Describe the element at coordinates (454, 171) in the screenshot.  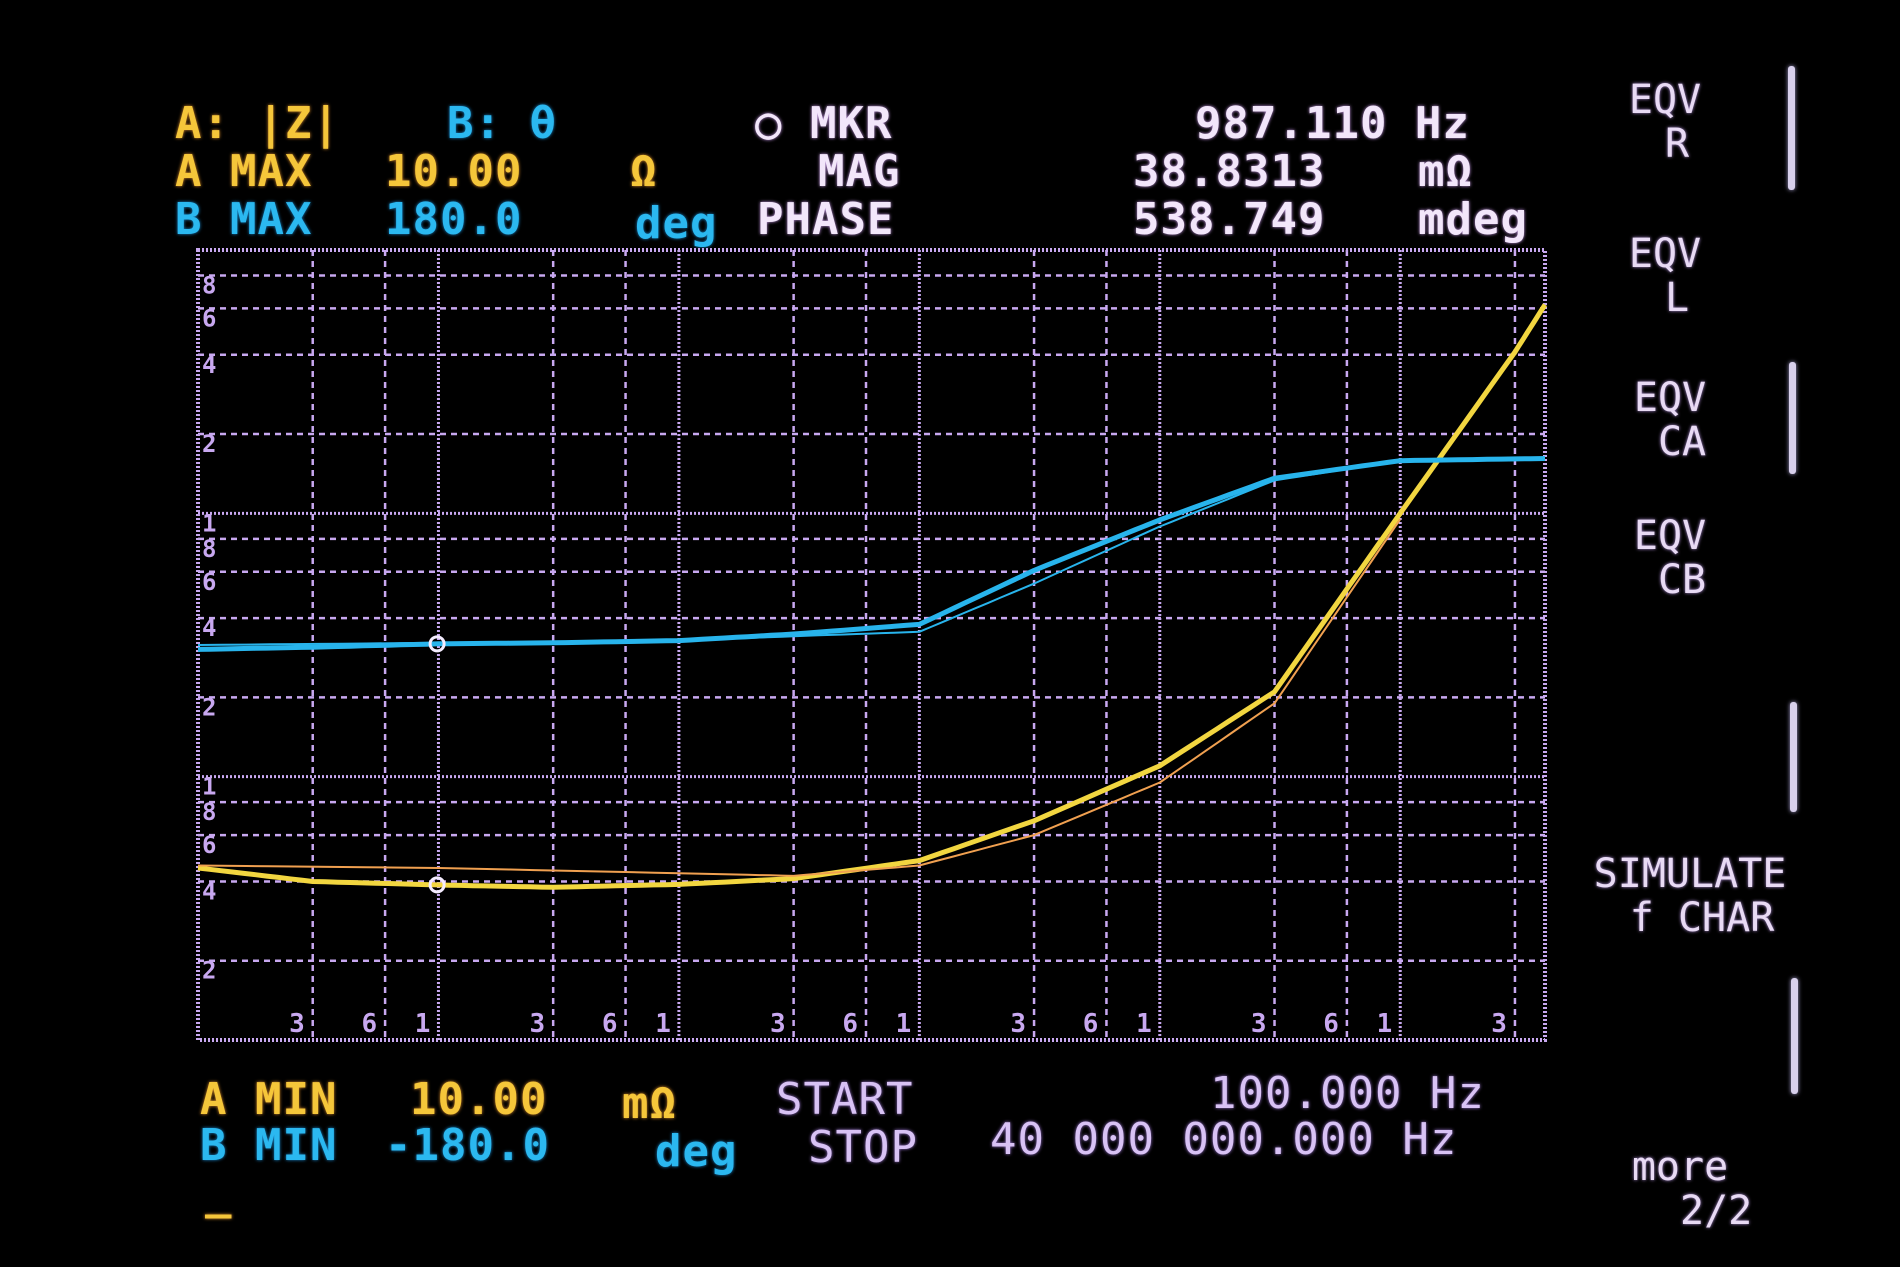
I see `a-max-value: 10.00` at that location.